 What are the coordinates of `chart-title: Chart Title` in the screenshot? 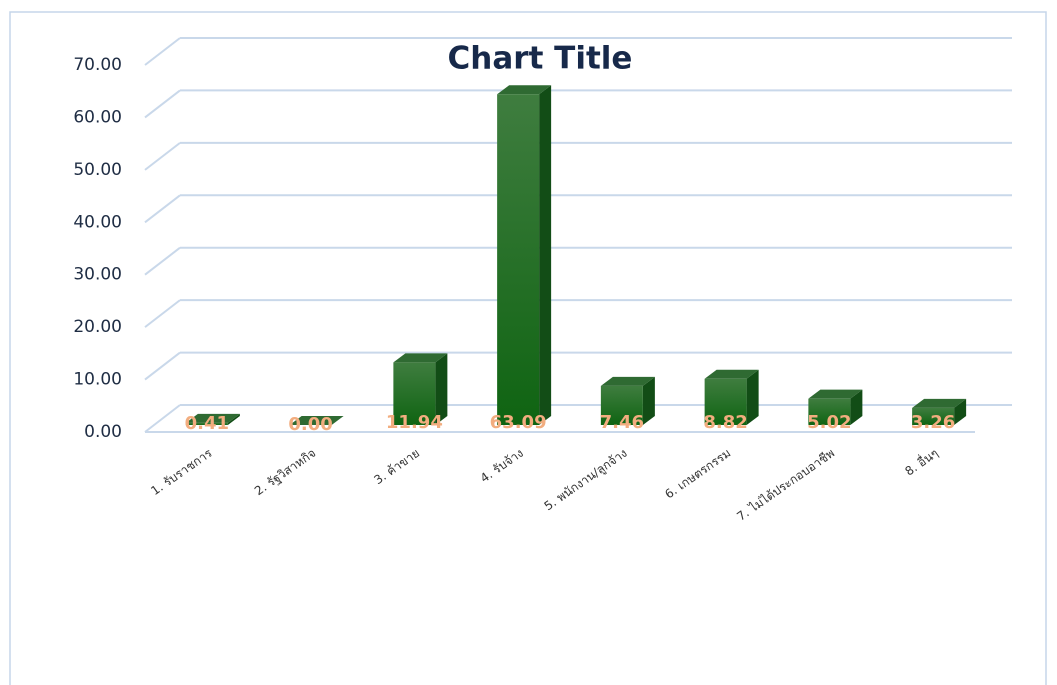 It's located at (540, 59).